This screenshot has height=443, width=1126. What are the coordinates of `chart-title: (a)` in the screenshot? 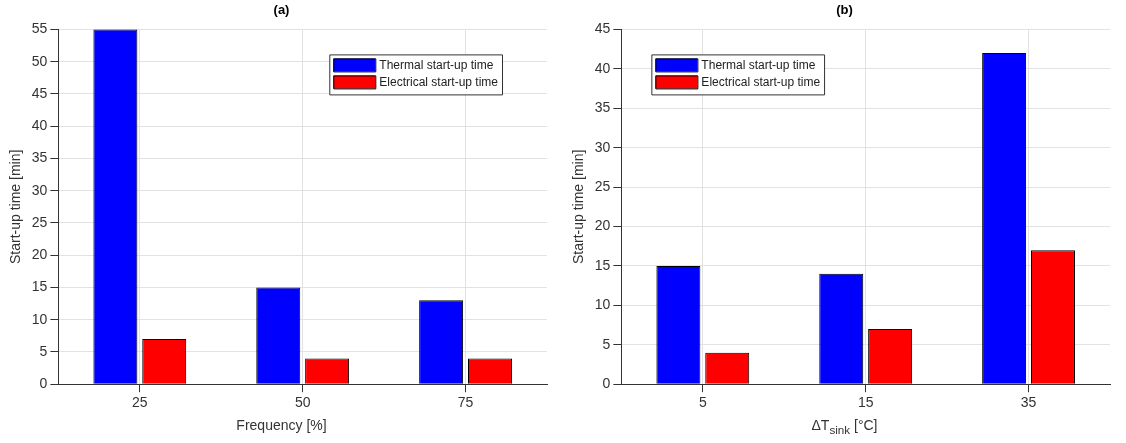 It's located at (281, 10).